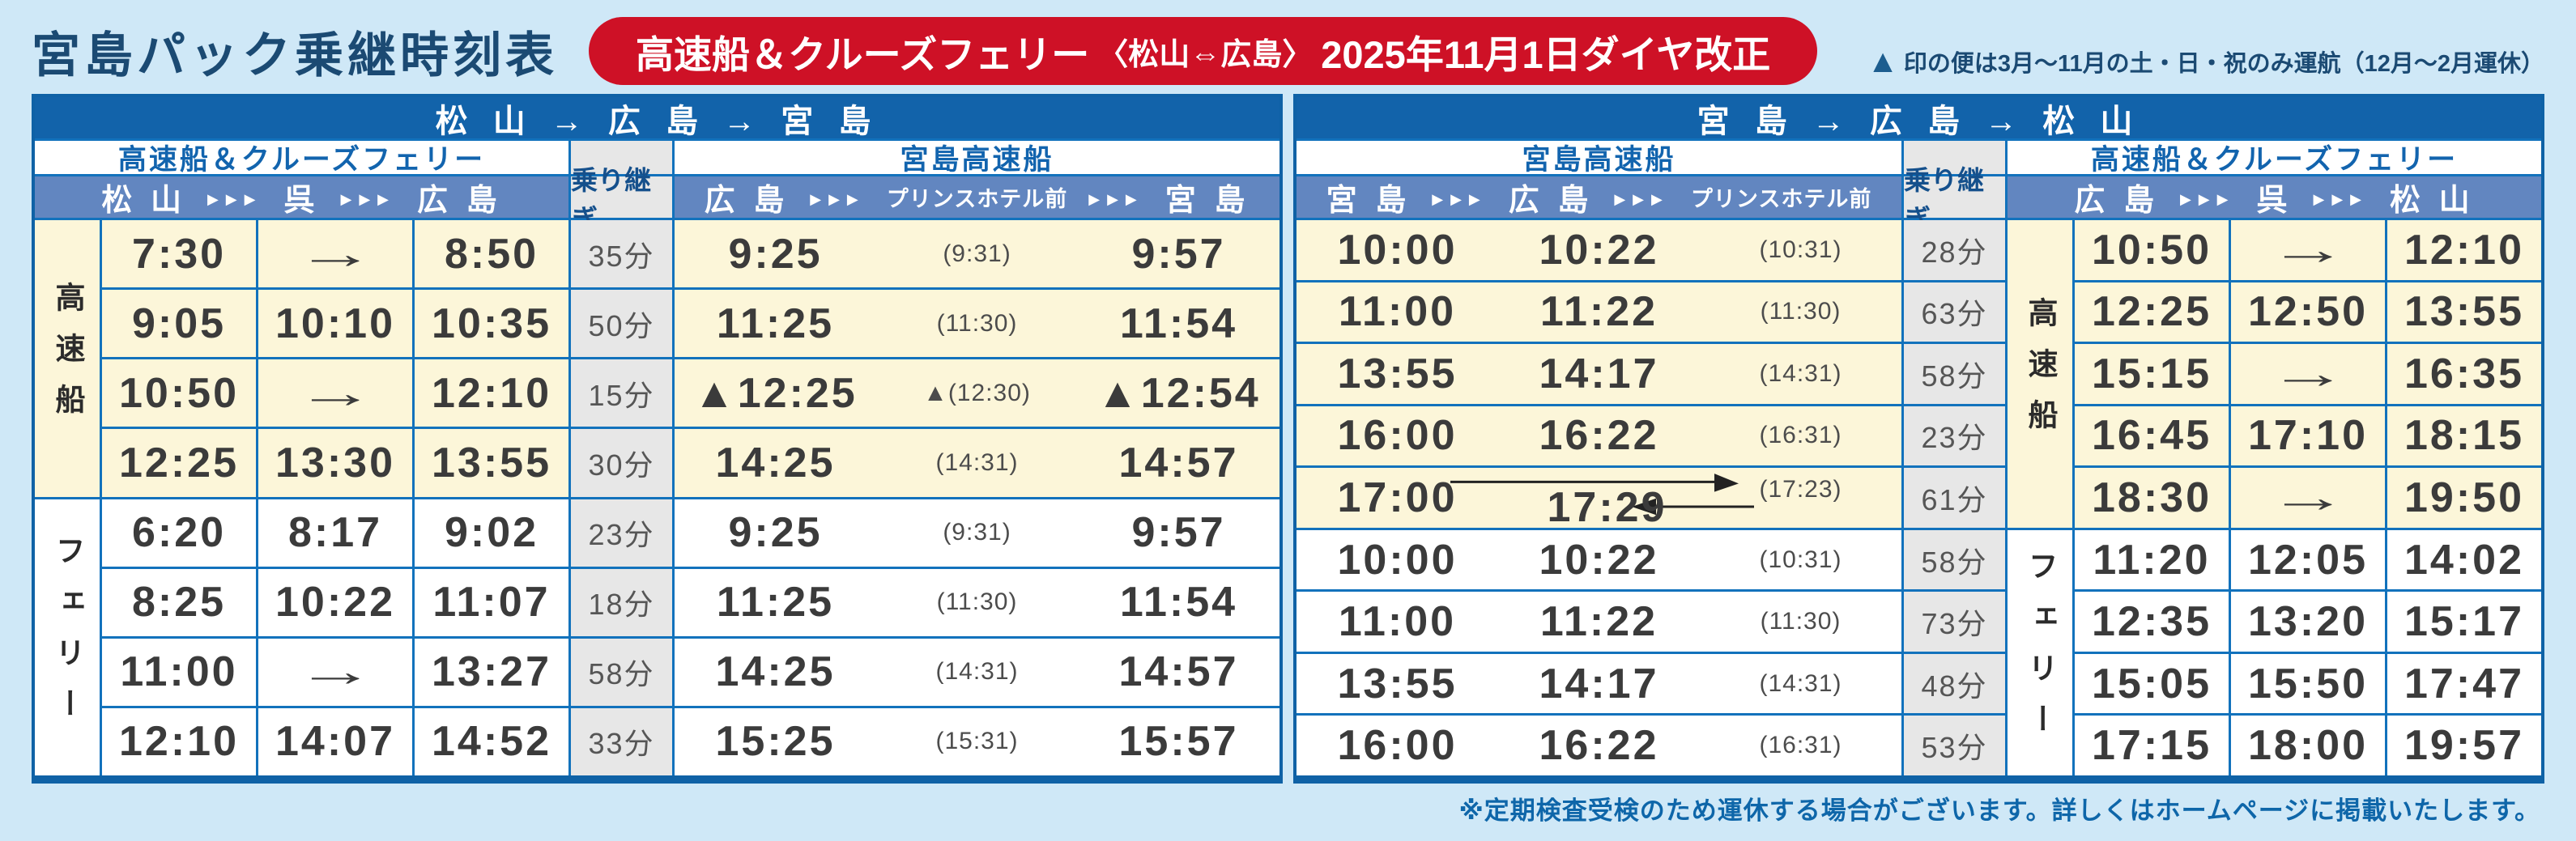  Describe the element at coordinates (179, 324) in the screenshot. I see `time-cell: 9:05` at that location.